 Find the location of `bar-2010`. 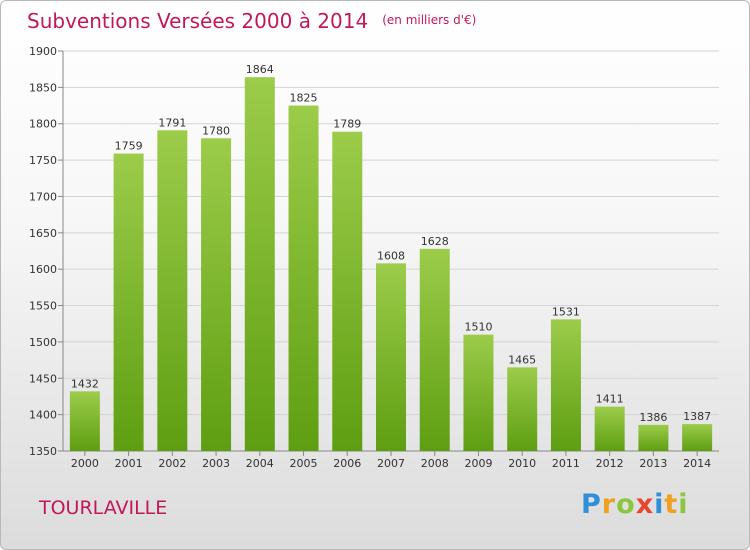

bar-2010 is located at coordinates (522, 409).